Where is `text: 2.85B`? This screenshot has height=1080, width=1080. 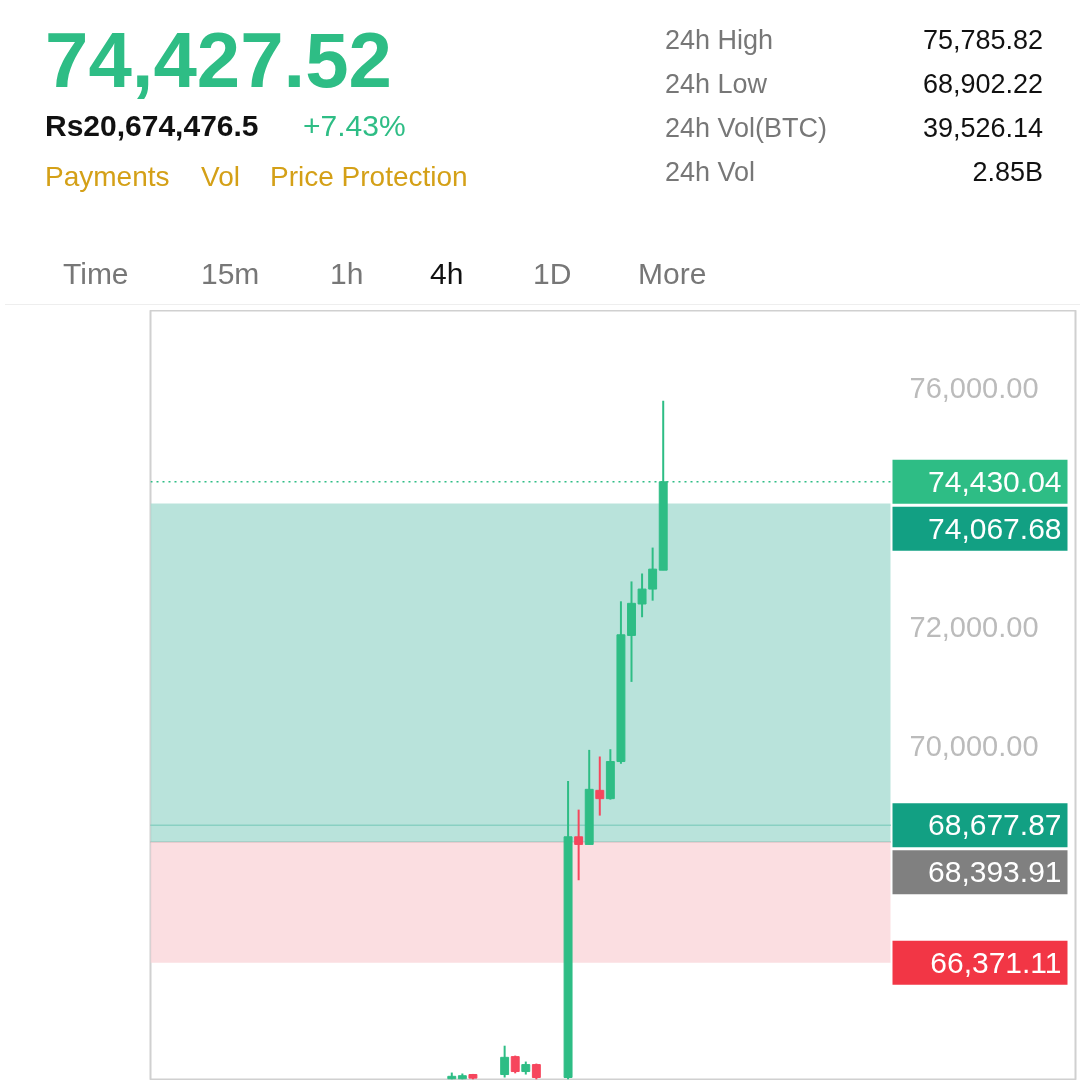 text: 2.85B is located at coordinates (1007, 172).